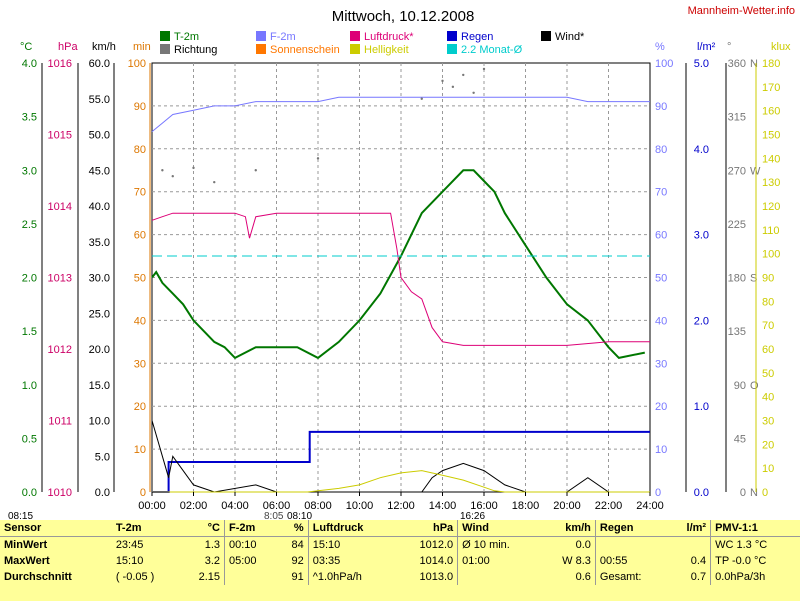 This screenshot has width=800, height=601. I want to click on kmh-axis-tick-label: 5.0, so click(102, 457).